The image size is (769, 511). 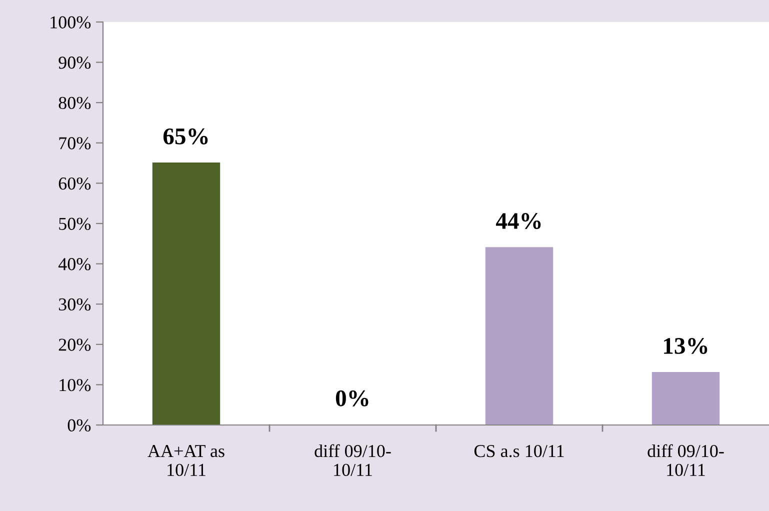 What do you see at coordinates (352, 398) in the screenshot?
I see `data-label: 0%` at bounding box center [352, 398].